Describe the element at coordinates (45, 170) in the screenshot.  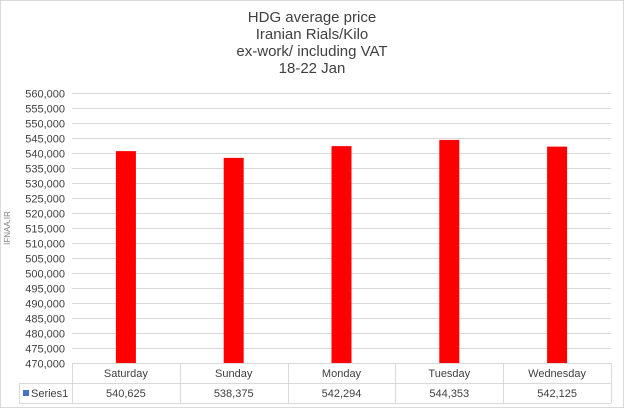
I see `y-tick-label: 535,000` at that location.